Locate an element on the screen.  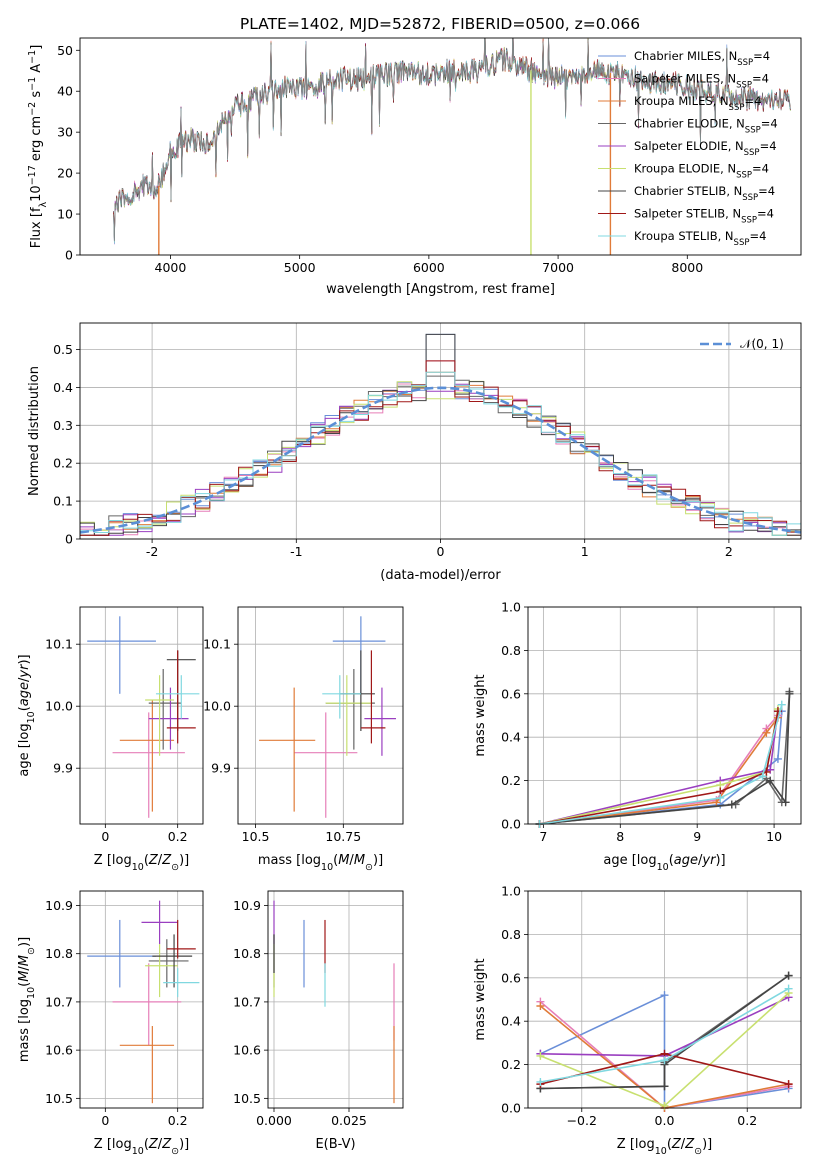
gaussian-curve is located at coordinates (440, 460).